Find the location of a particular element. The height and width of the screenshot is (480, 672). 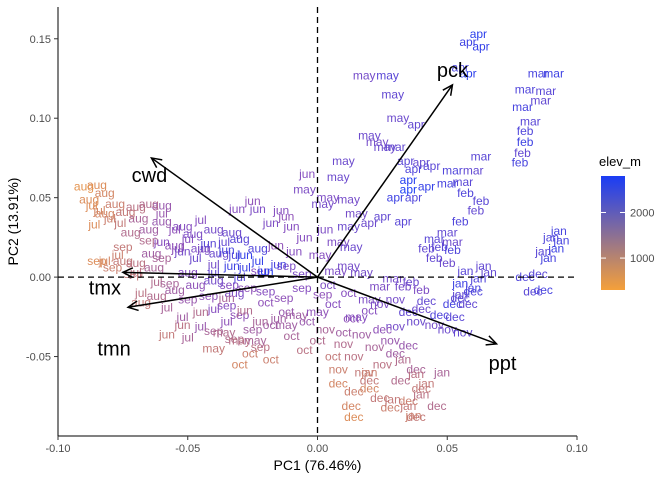

score-point-97: dec is located at coordinates (467, 304).